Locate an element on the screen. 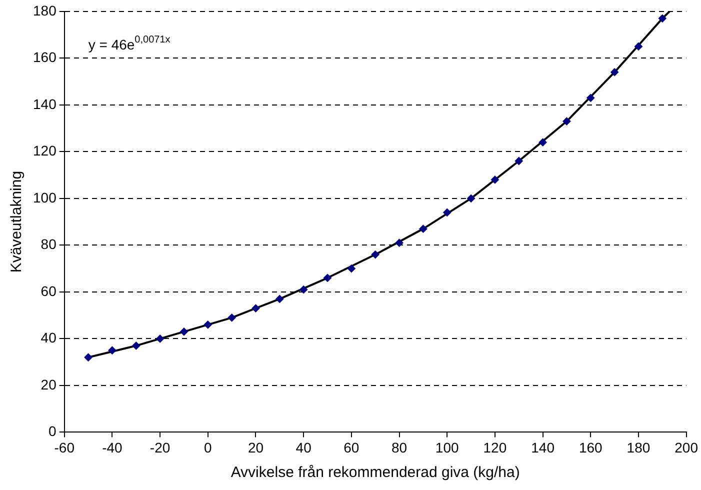  x-axis-title: Avvikelse från rekommenderad giva (kg/ha) is located at coordinates (375, 473).